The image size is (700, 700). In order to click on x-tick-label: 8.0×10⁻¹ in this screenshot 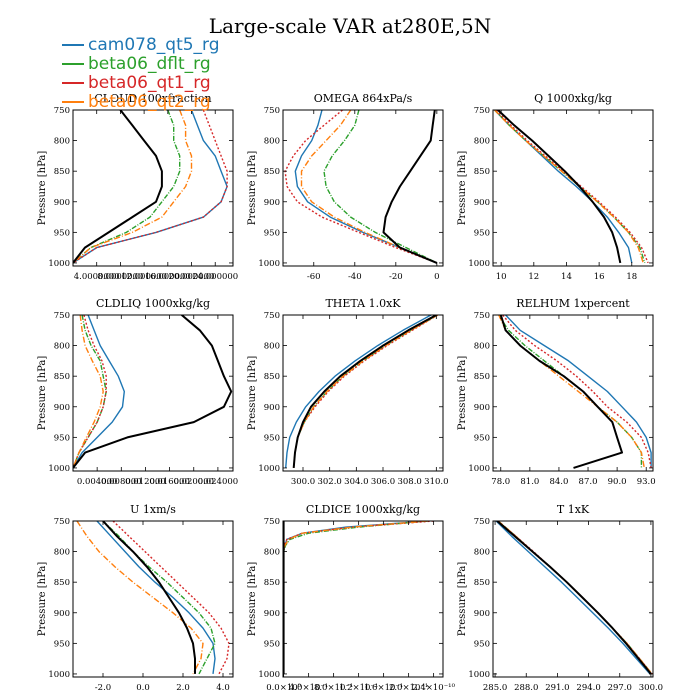, I will do `click(333, 688)`.